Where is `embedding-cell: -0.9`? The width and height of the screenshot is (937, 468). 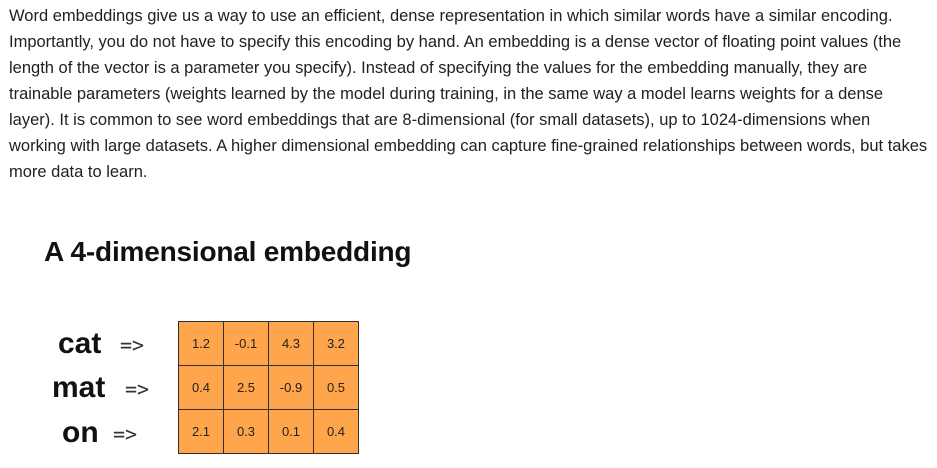
embedding-cell: -0.9 is located at coordinates (291, 387).